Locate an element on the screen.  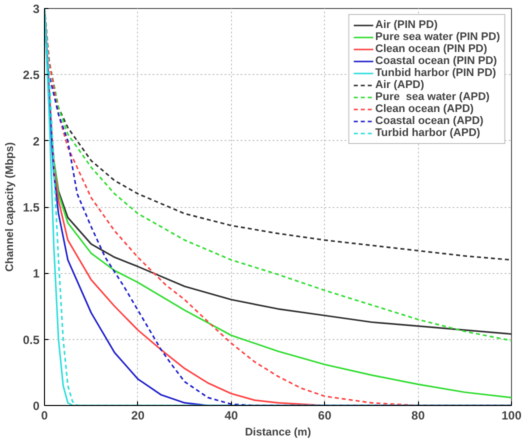
x-tick-label: 20 is located at coordinates (138, 415).